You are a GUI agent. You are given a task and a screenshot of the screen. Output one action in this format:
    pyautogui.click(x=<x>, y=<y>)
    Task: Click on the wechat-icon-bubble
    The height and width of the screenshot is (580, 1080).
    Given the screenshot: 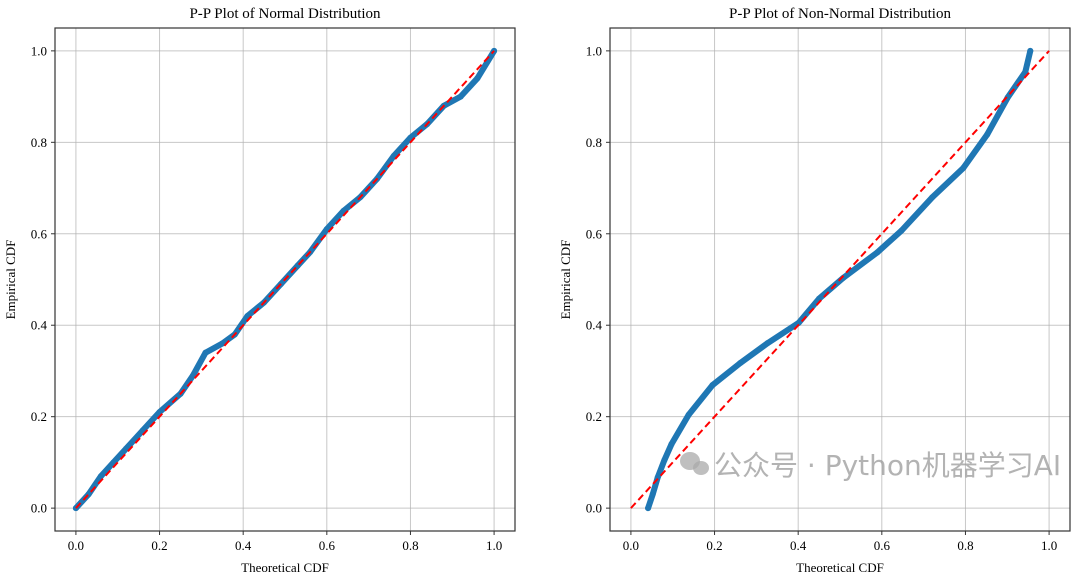 What is the action you would take?
    pyautogui.click(x=701, y=468)
    